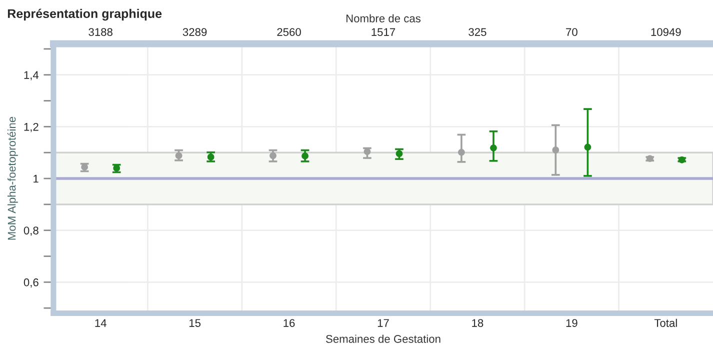 The image size is (713, 350). What do you see at coordinates (195, 323) in the screenshot?
I see `x-tick-label: 15` at bounding box center [195, 323].